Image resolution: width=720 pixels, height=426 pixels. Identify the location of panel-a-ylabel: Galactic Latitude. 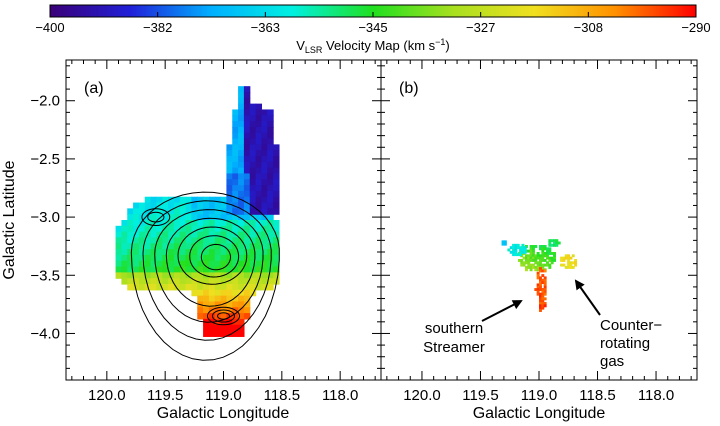
(9, 219).